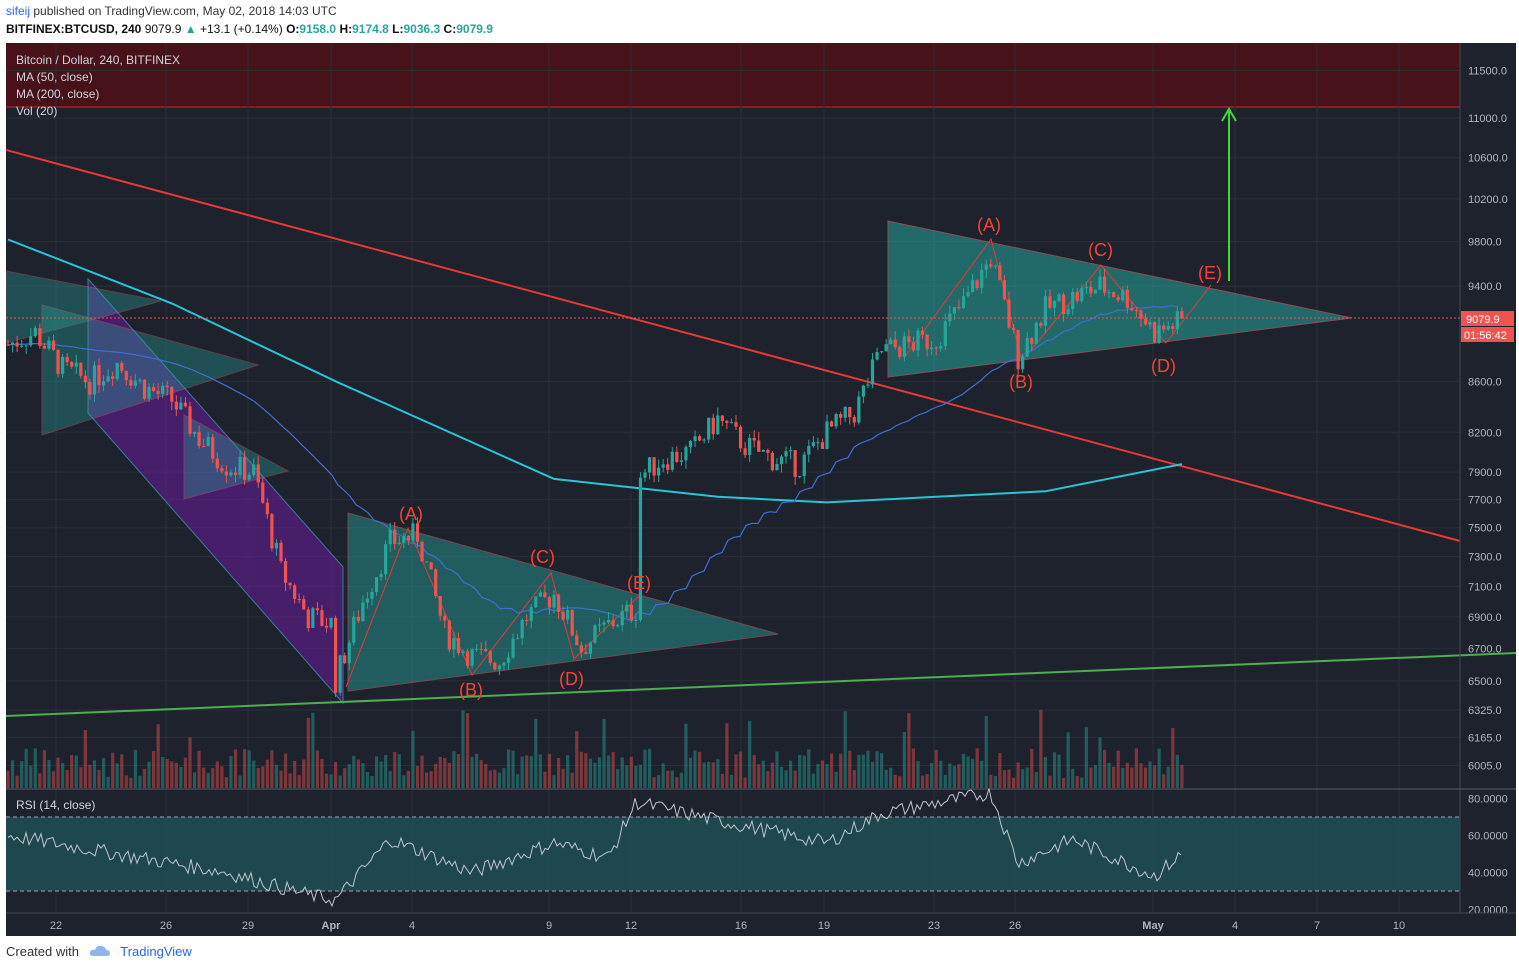 This screenshot has width=1519, height=970. I want to click on legend-ma50: MA (50, close), so click(54, 77).